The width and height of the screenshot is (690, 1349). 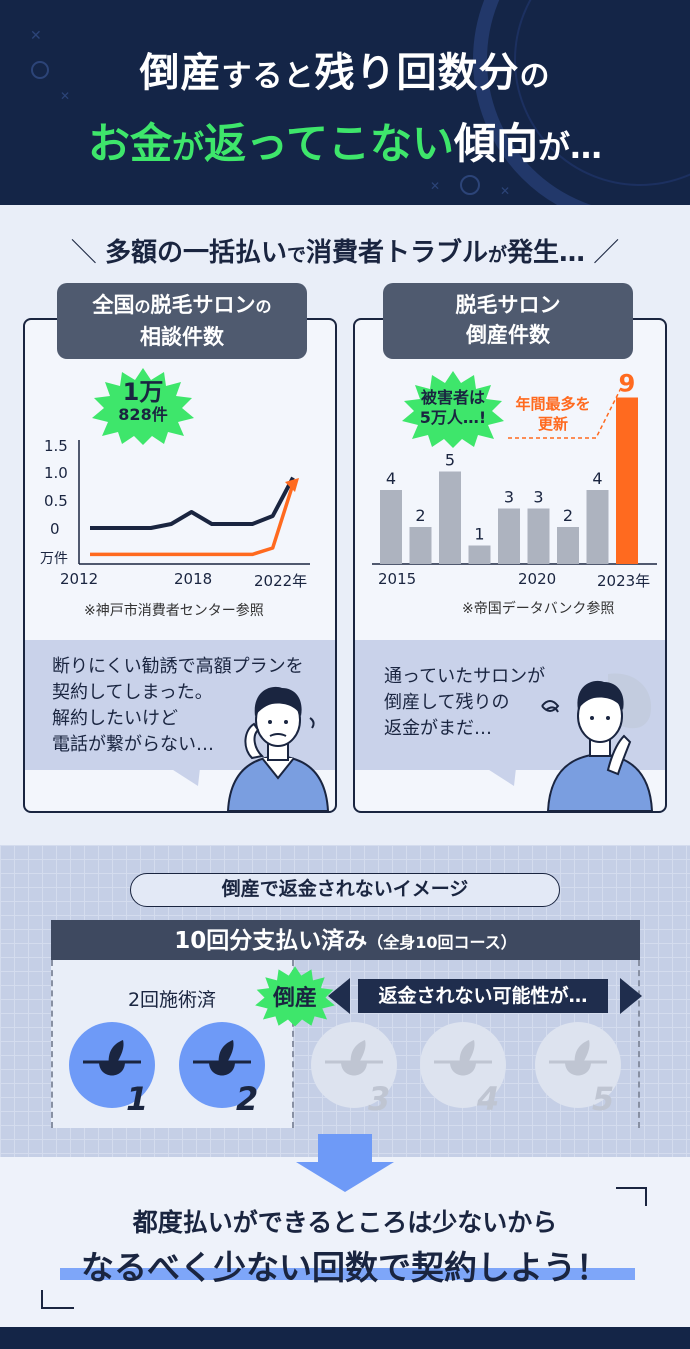 I want to click on headline-part: 倒産, so click(x=180, y=73).